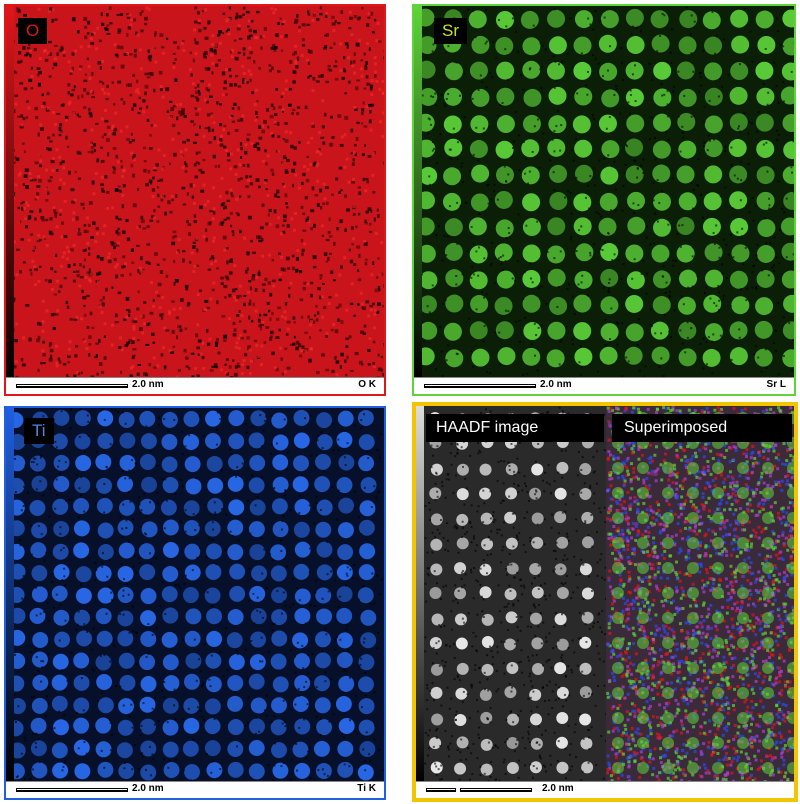 This screenshot has height=804, width=800. I want to click on ti-scale-bar: 2.0 nm Ti K, so click(195, 789).